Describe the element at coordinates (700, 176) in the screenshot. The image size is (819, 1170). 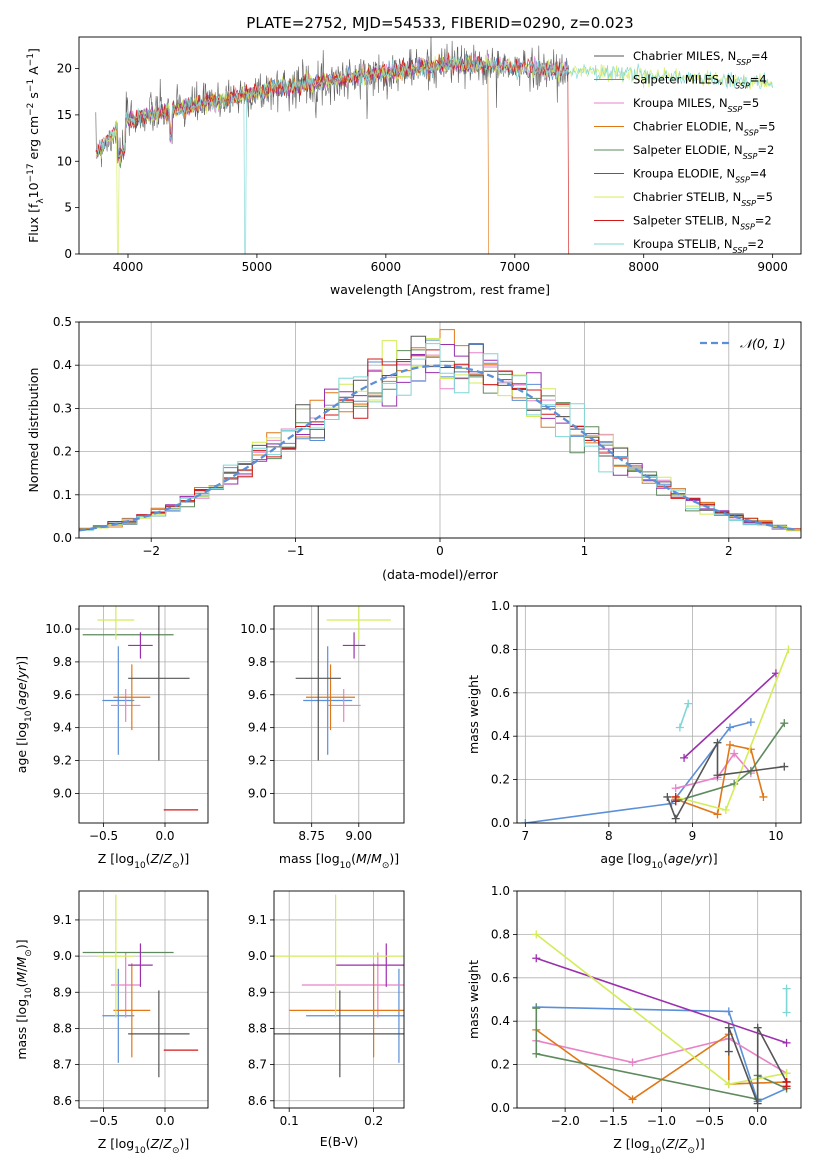
I see `legend-entry: Kroupa ELODIE, NSSP=4` at that location.